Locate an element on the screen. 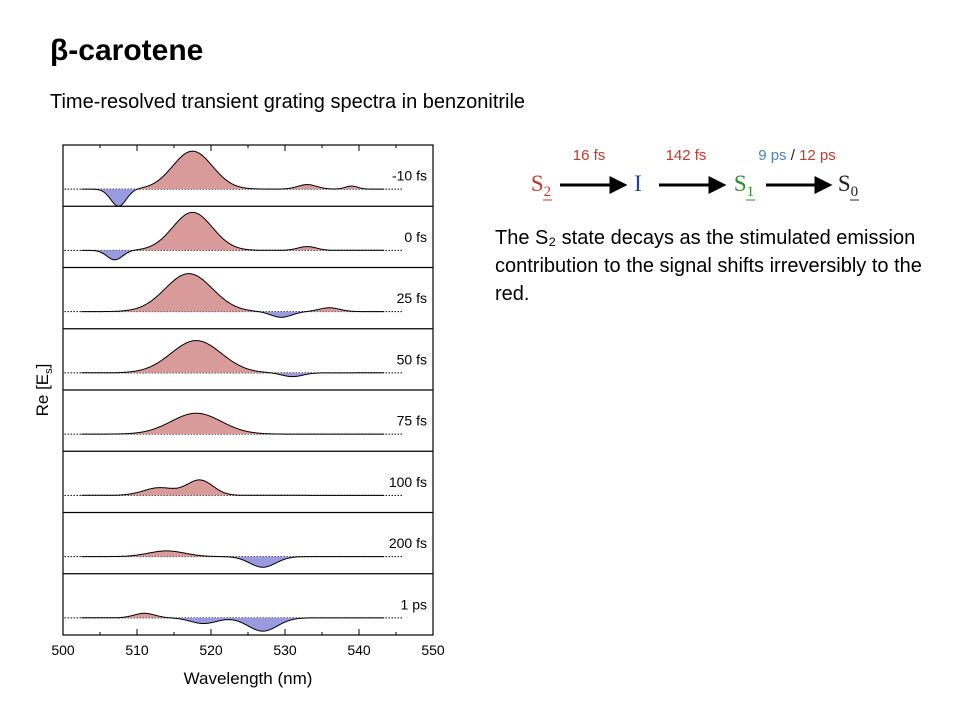 The height and width of the screenshot is (720, 960). series-label: 75 fs is located at coordinates (412, 421).